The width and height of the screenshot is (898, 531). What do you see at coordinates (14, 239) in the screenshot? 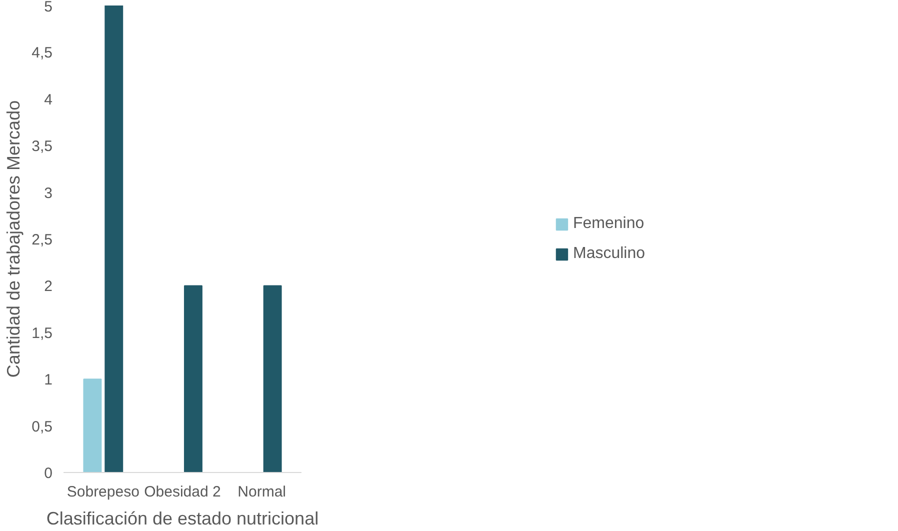
I see `y-axis-title: Cantidad de trabajadores Mercado` at bounding box center [14, 239].